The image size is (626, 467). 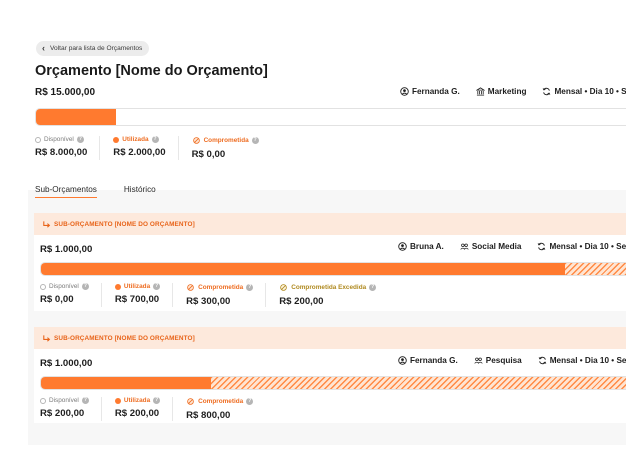 I want to click on budget-progress-bar, so click(x=330, y=117).